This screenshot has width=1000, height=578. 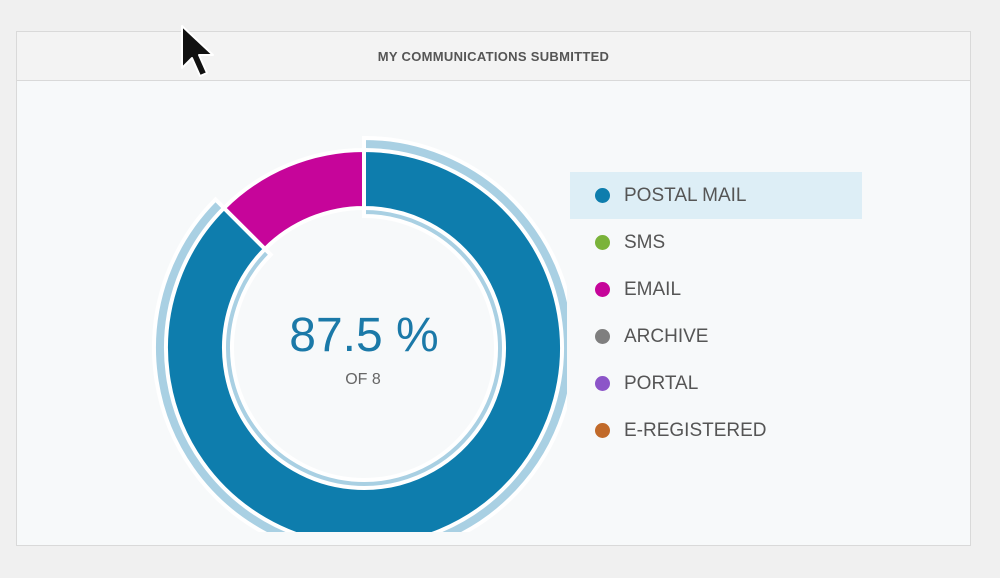 I want to click on legend-label: ARCHIVE, so click(x=666, y=336).